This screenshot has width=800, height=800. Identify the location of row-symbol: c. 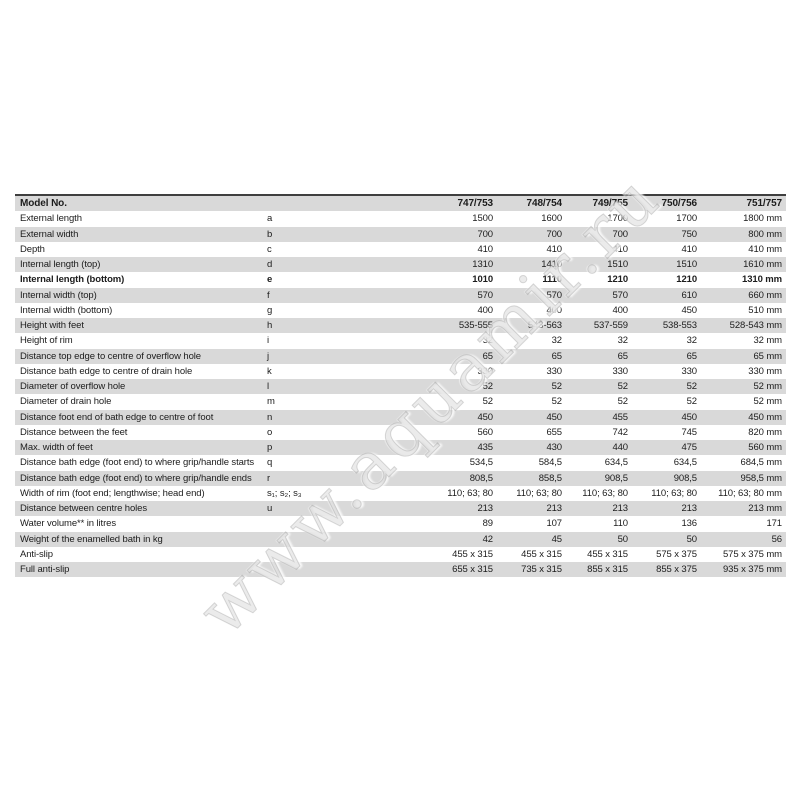
(269, 249).